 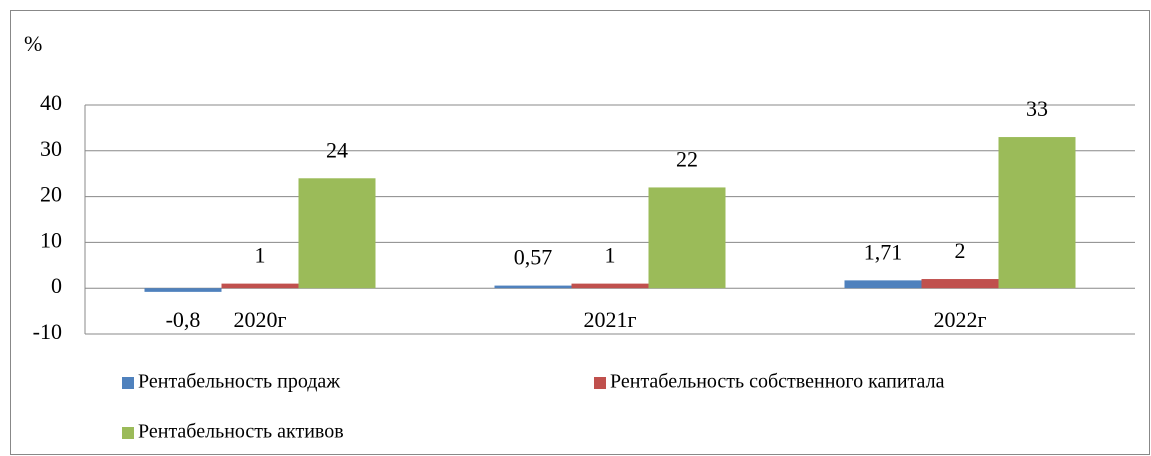 What do you see at coordinates (533, 257) in the screenshot?
I see `data-label: 0,57` at bounding box center [533, 257].